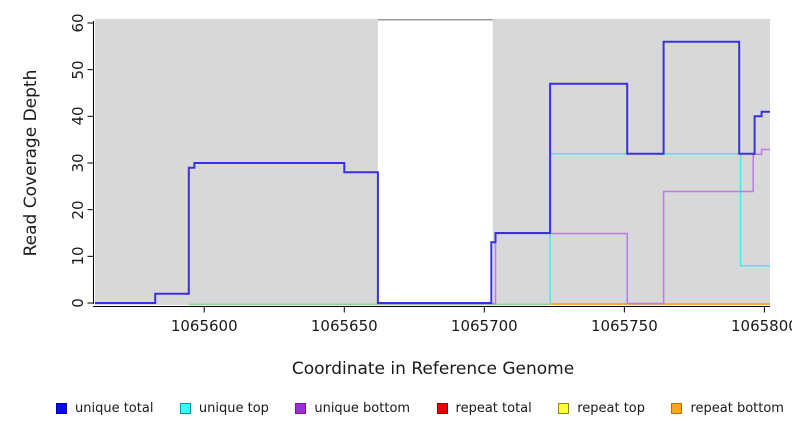 The width and height of the screenshot is (792, 432). Describe the element at coordinates (344, 326) in the screenshot. I see `x-tick-label-text: 1065650` at that location.